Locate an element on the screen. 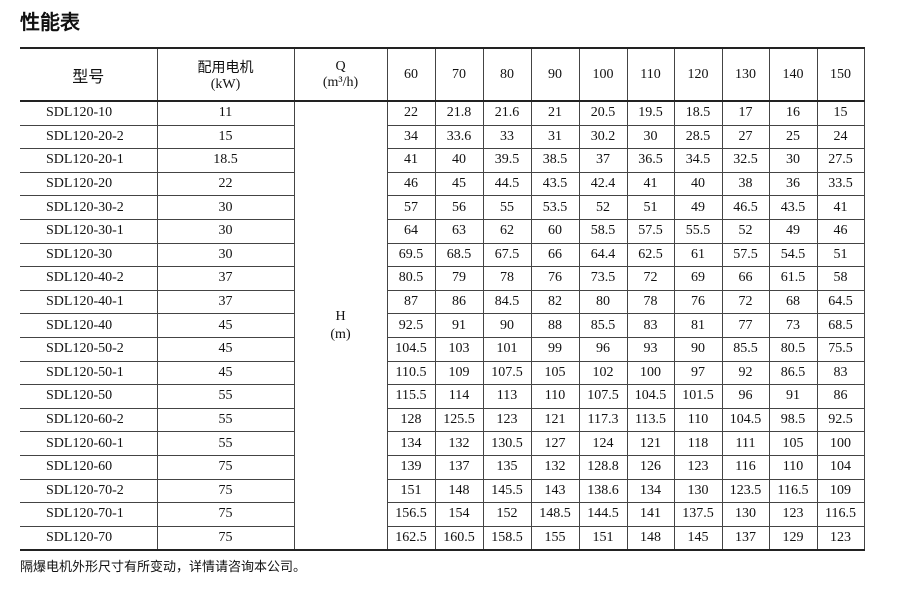 The image size is (900, 590). head-value-cell: 83 is located at coordinates (840, 373).